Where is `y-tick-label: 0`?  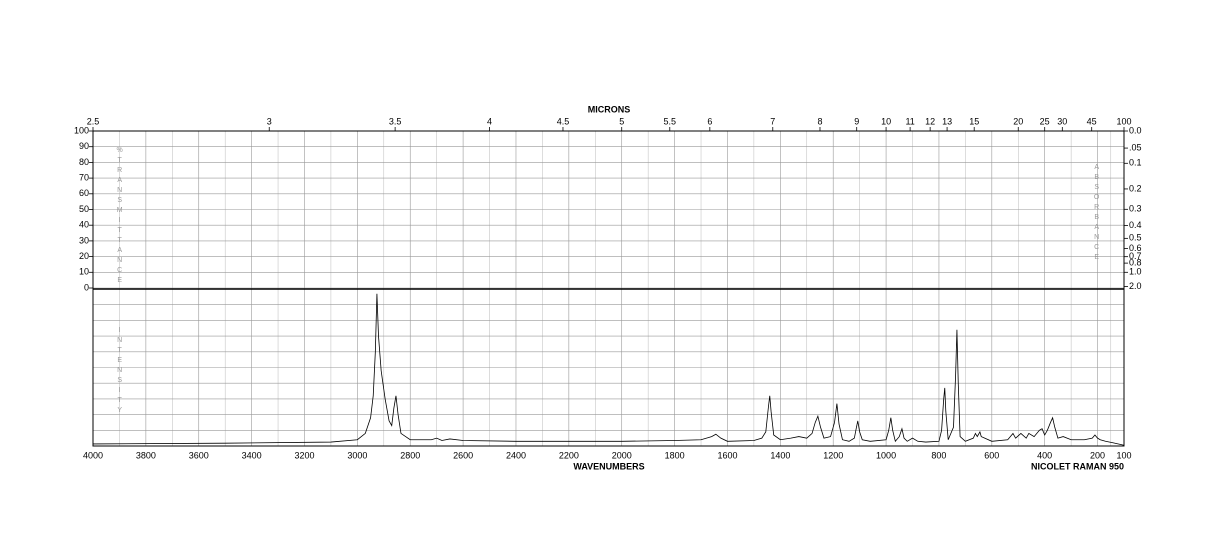 y-tick-label: 0 is located at coordinates (86, 287).